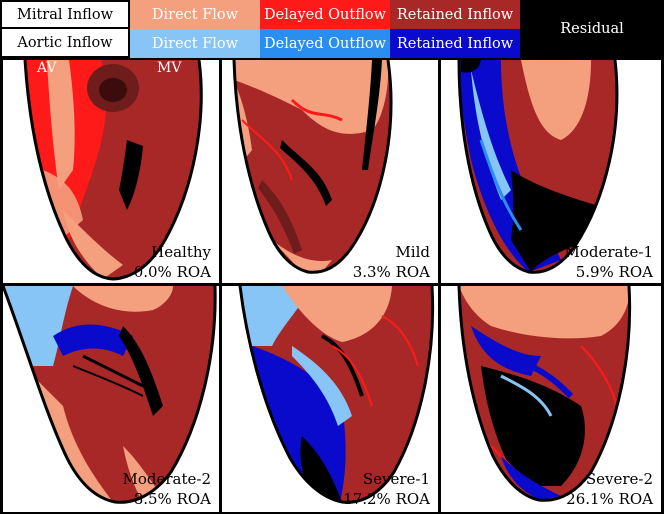 The height and width of the screenshot is (514, 664). I want to click on panel-healthy: AV MV Healthy 0.0% ROA, so click(111, 171).